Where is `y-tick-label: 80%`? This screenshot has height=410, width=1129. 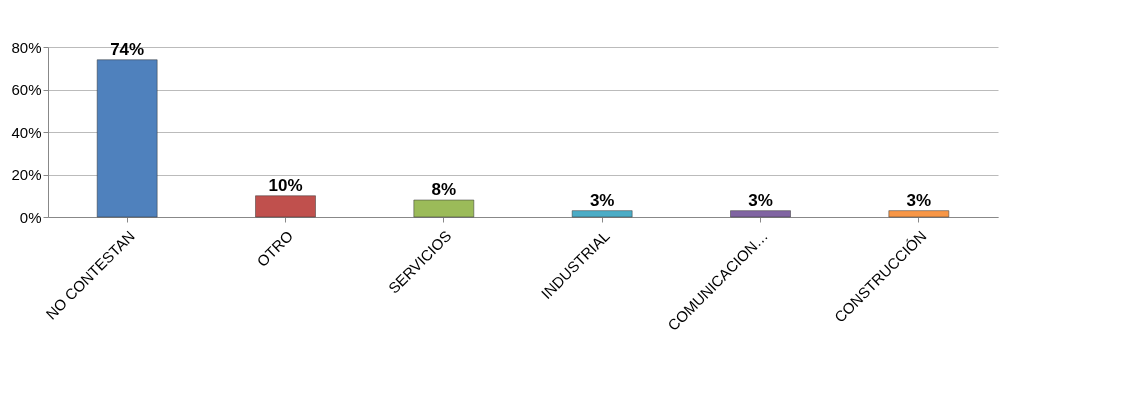
y-tick-label: 80% is located at coordinates (26, 47).